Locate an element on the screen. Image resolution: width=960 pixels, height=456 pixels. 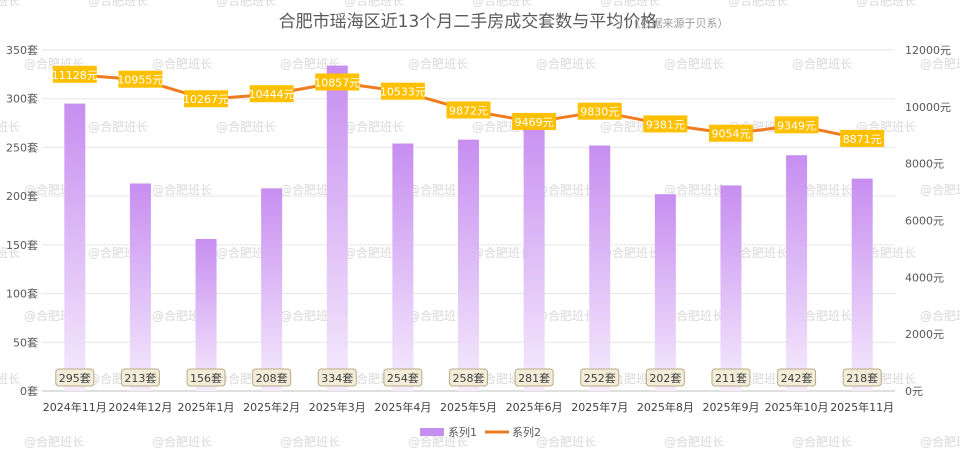
x-tick-label: 2025年3月 is located at coordinates (337, 407).